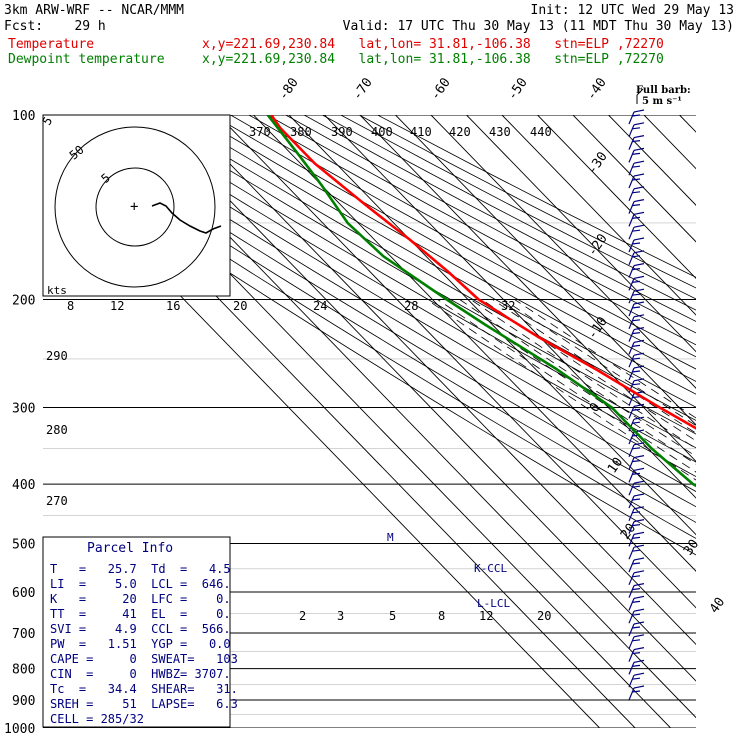 Image resolution: width=740 pixels, height=740 pixels. Describe the element at coordinates (140, 644) in the screenshot. I see `parcel-info-row: PW = 1.51 YGP = 0.0` at that location.